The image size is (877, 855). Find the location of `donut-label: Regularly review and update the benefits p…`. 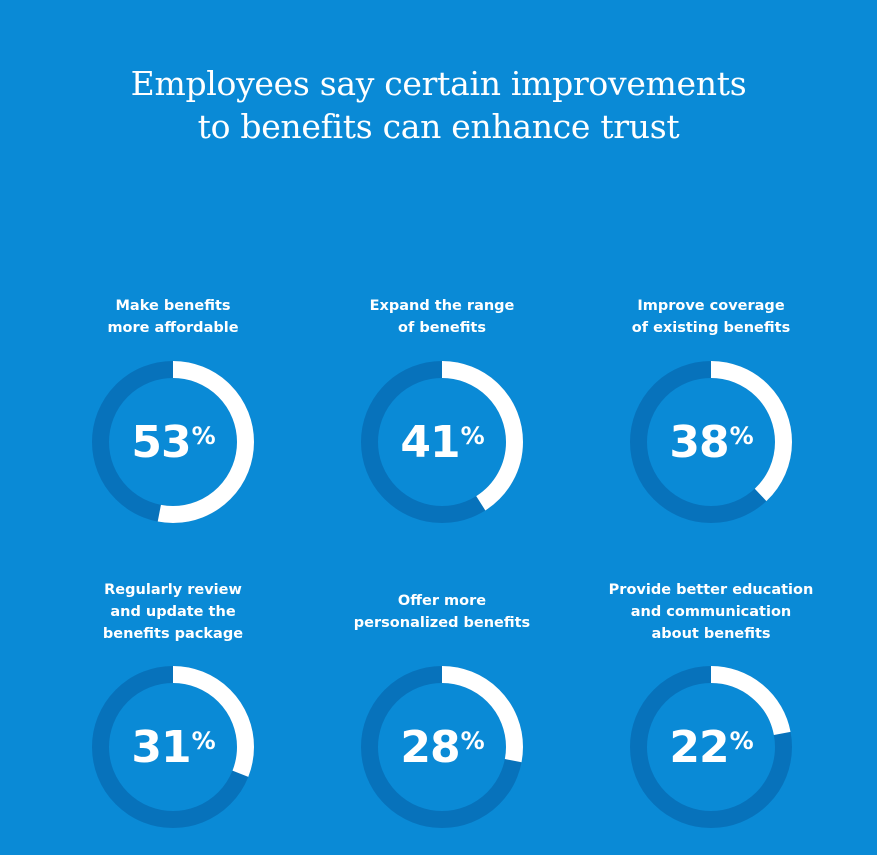

donut-label: Regularly review and update the benefits p… is located at coordinates (173, 612).